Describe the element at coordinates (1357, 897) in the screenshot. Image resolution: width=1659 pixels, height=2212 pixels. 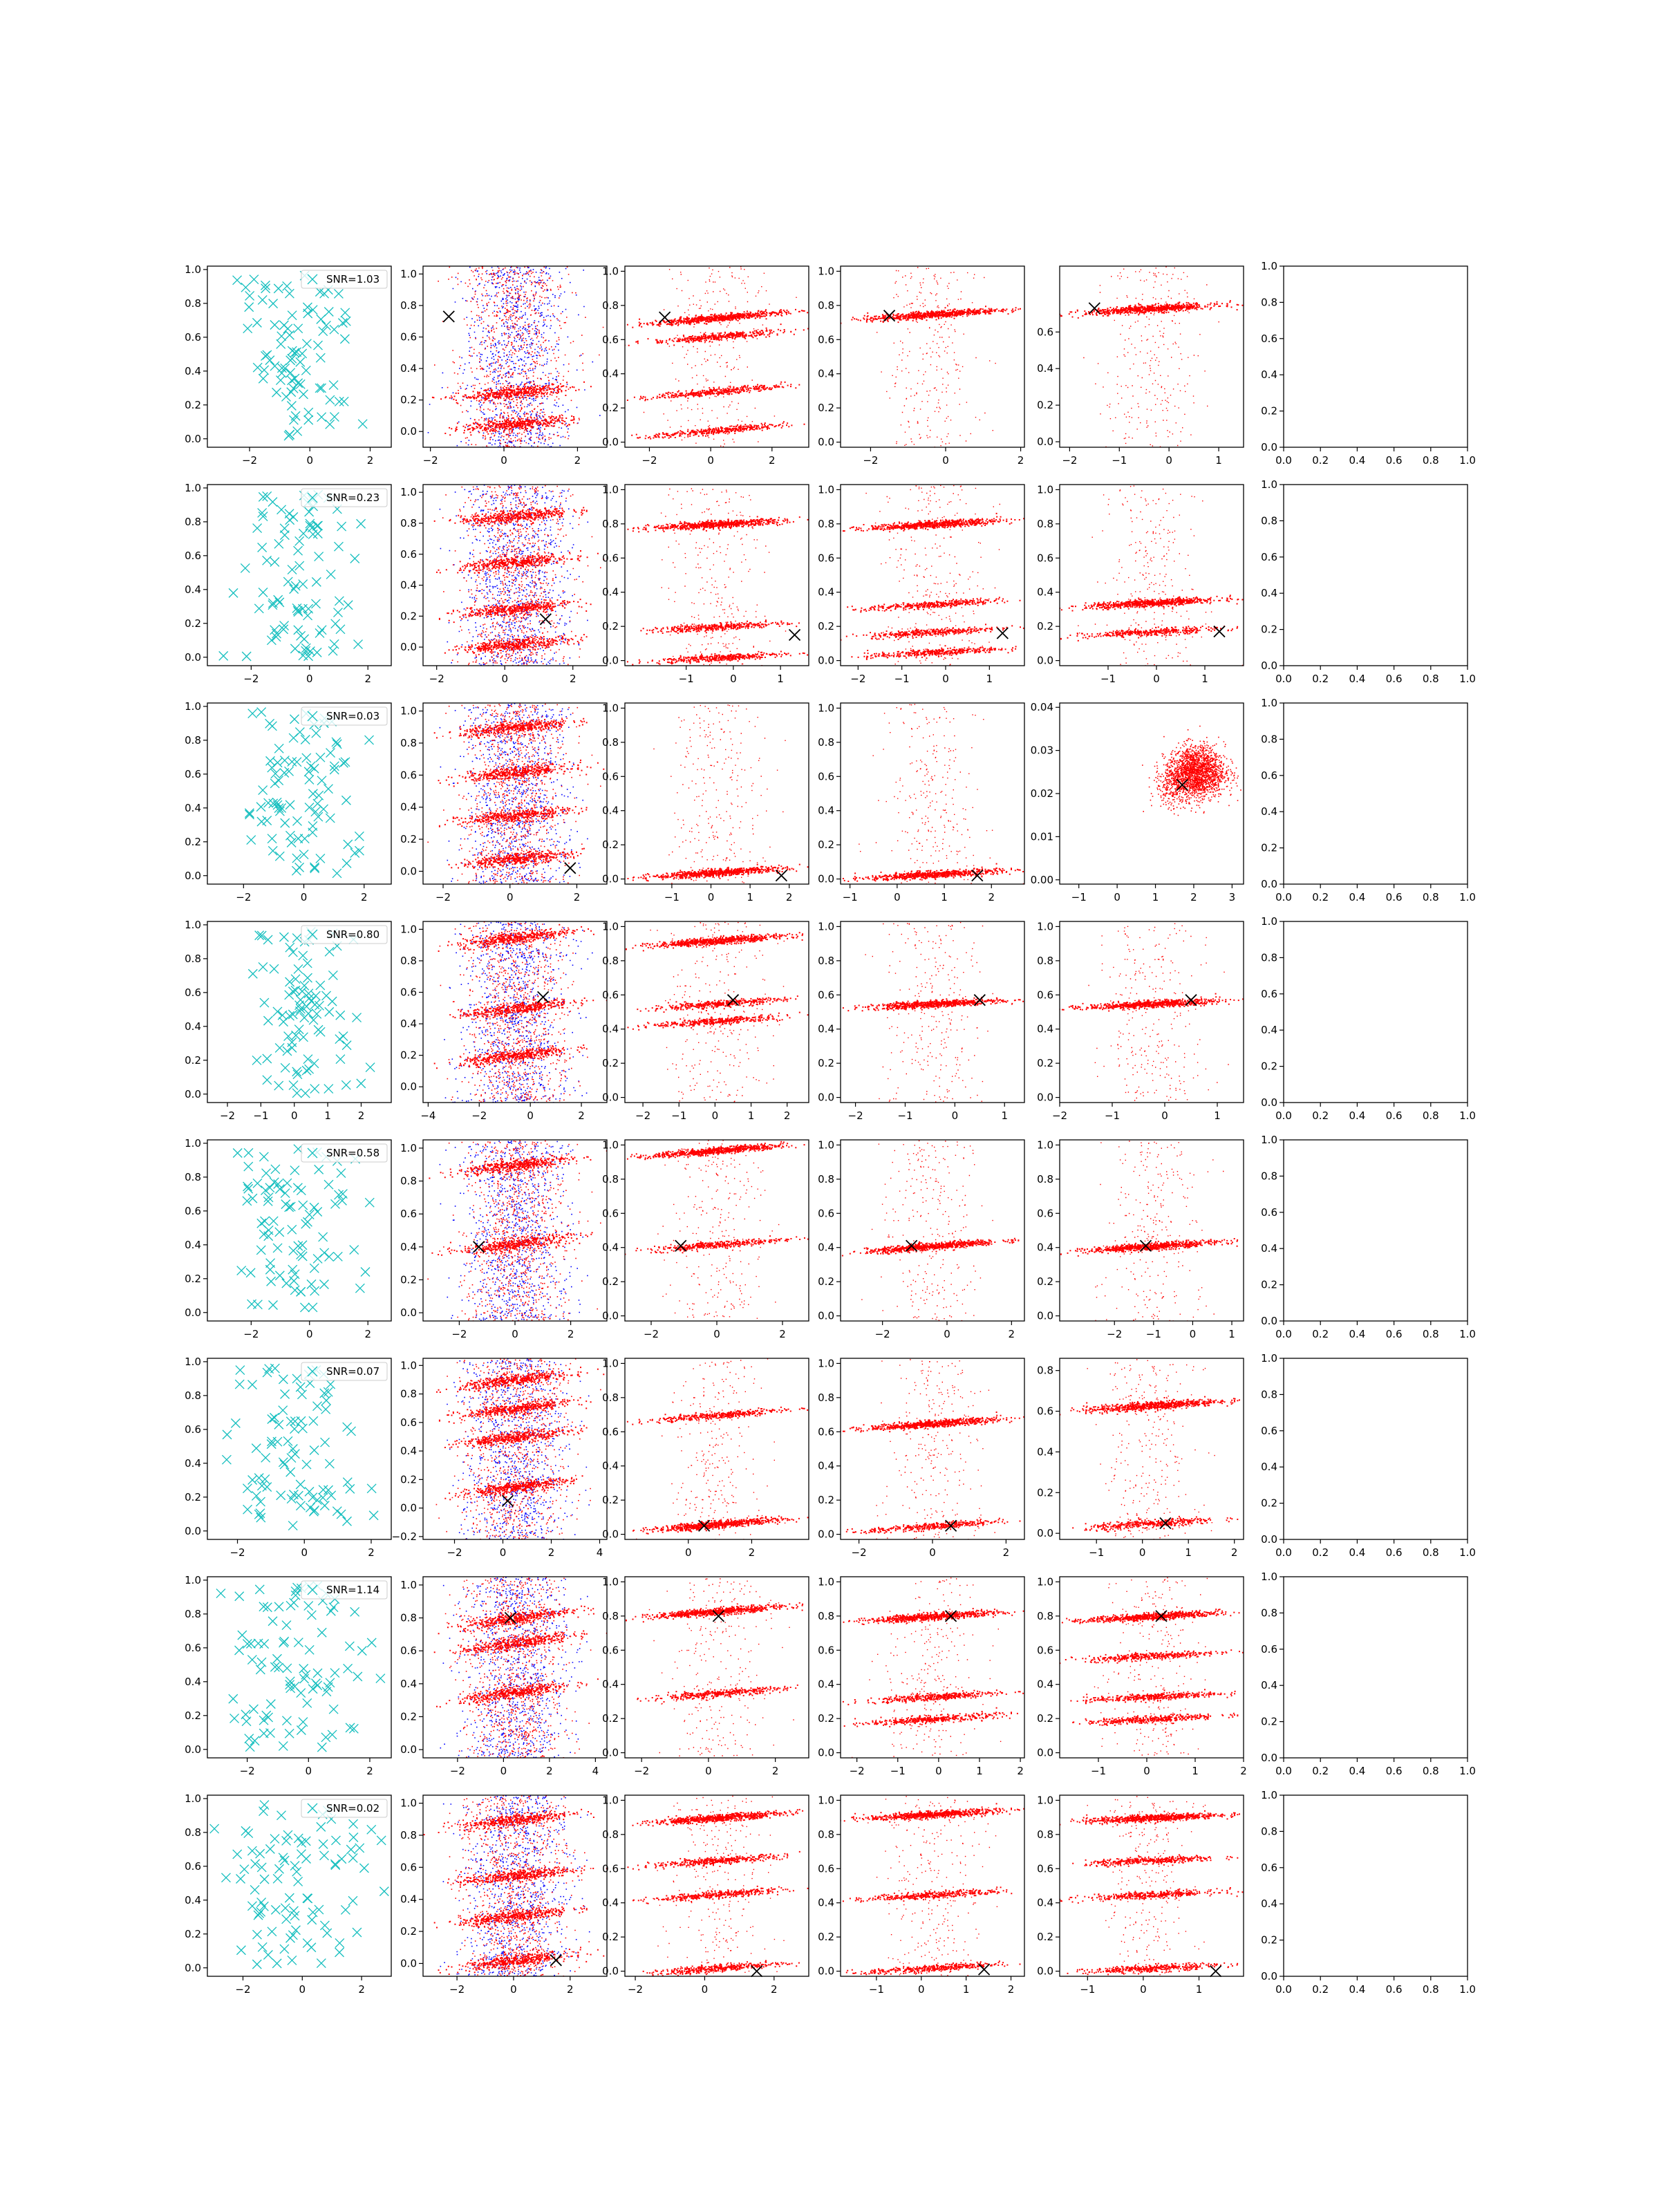
I see `x-tick-label: 0.4` at that location.